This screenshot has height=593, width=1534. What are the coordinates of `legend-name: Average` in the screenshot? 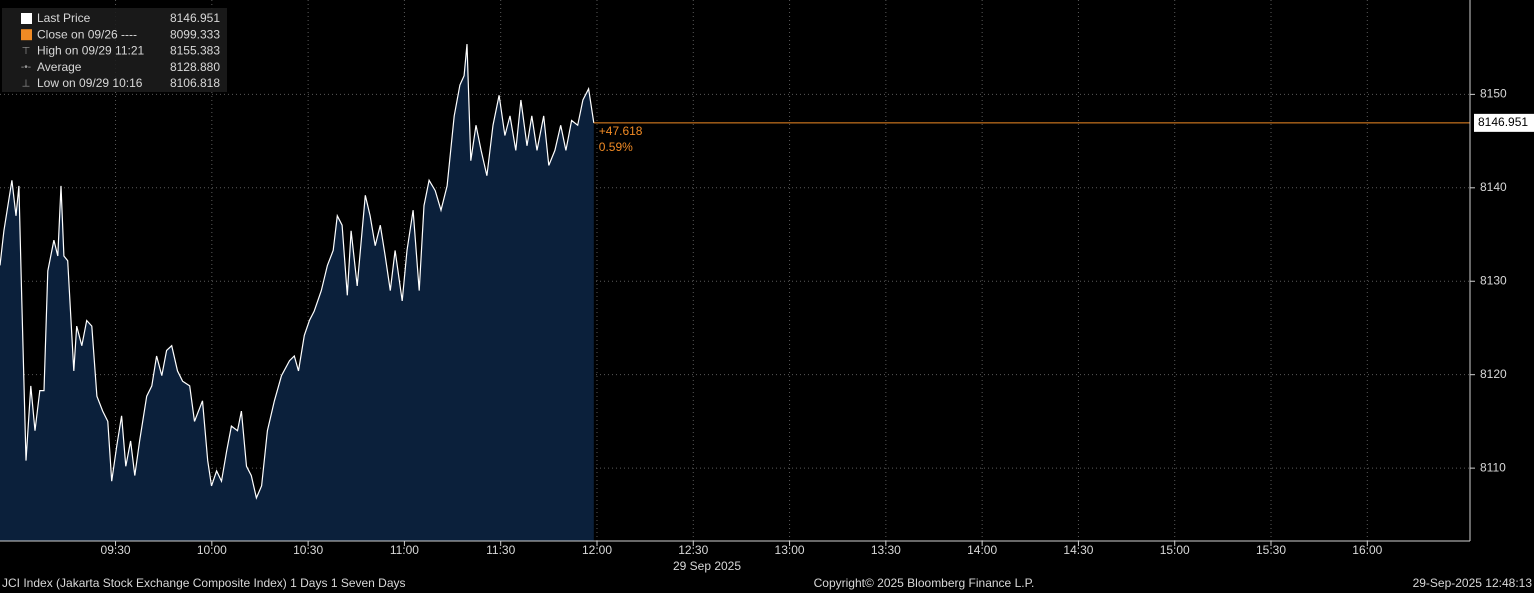 It's located at (59, 67).